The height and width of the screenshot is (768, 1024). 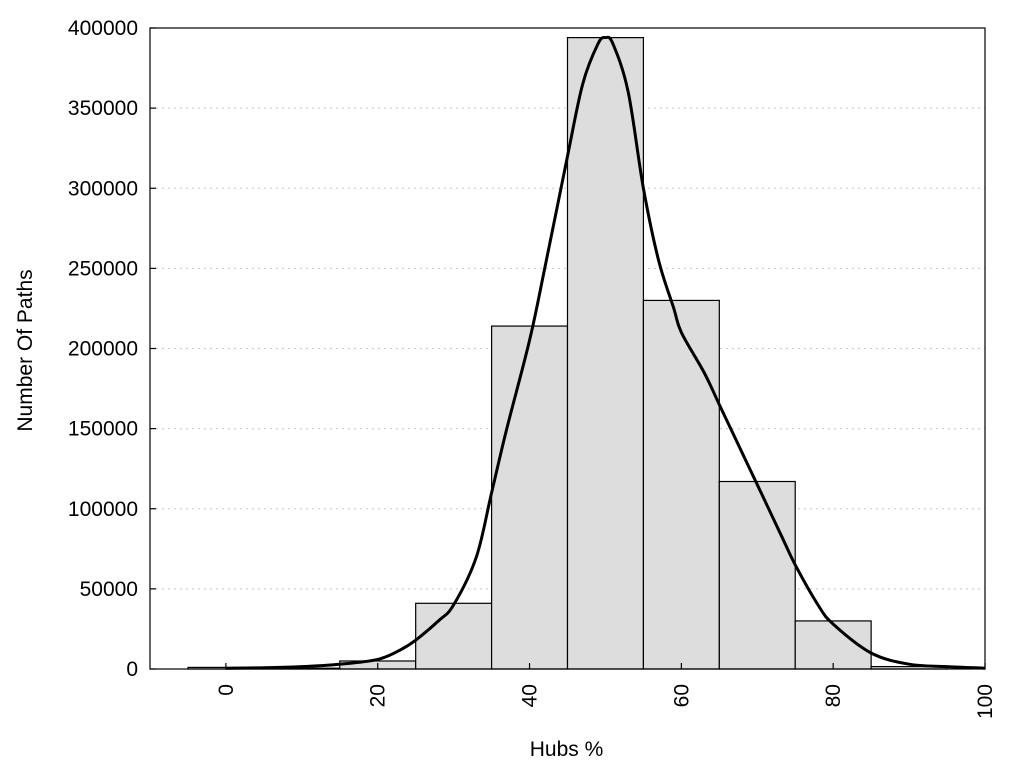 I want to click on y-tick-label: 350000, so click(x=103, y=108).